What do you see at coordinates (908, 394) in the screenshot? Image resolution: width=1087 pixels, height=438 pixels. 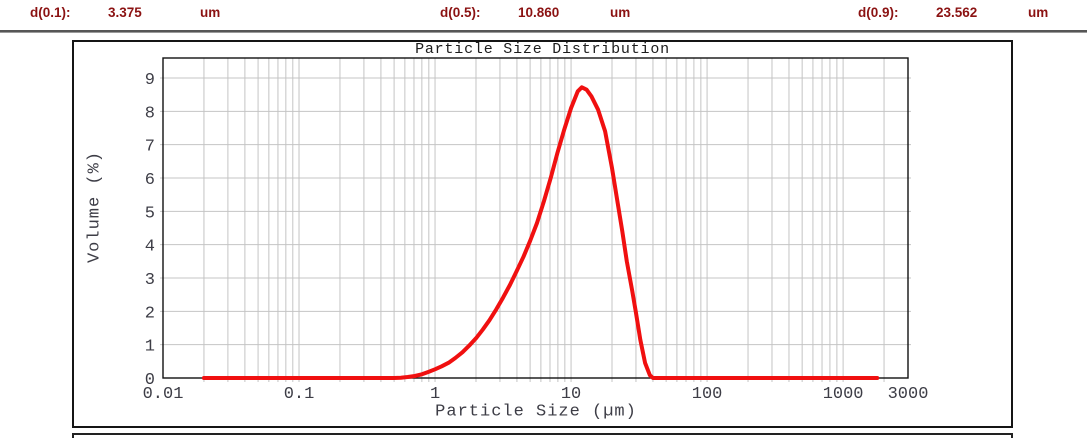 I see `x-tick-label: 3000` at bounding box center [908, 394].